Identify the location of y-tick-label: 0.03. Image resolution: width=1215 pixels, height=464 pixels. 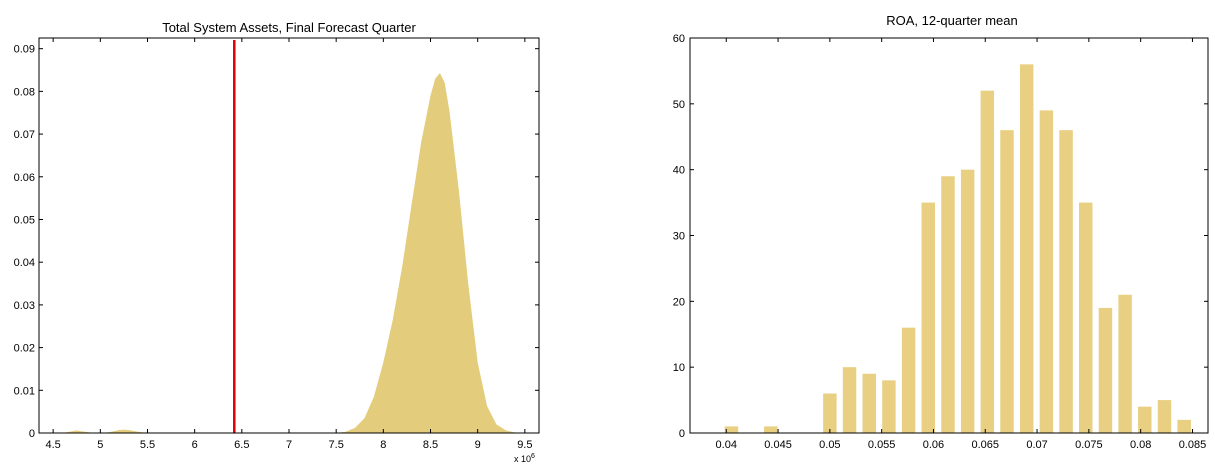
(24, 306).